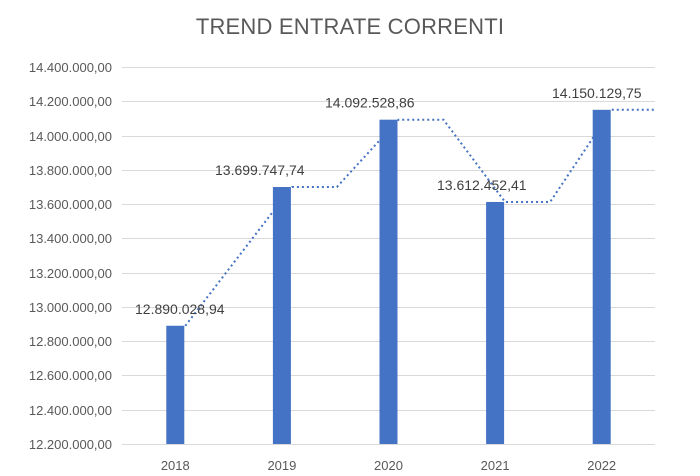  I want to click on data-label: 14.150.129,75, so click(597, 93).